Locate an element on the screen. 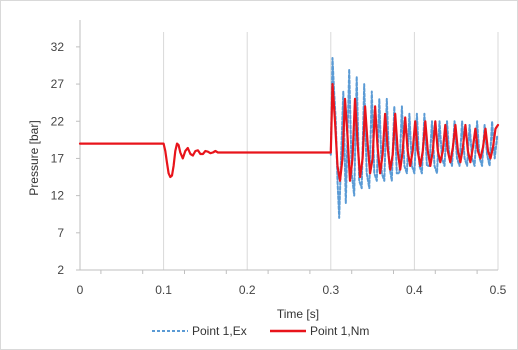  x-tick-label: 0.5 is located at coordinates (498, 290).